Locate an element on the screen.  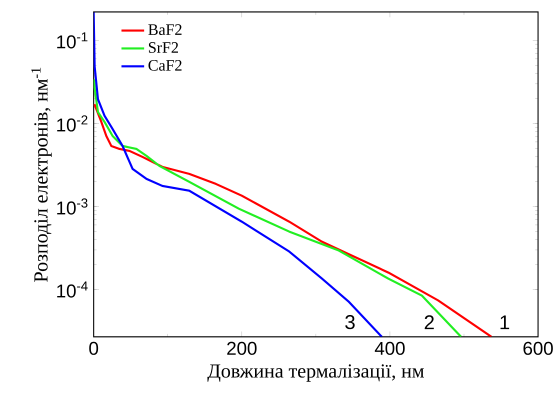
annotation: 2 is located at coordinates (429, 322).